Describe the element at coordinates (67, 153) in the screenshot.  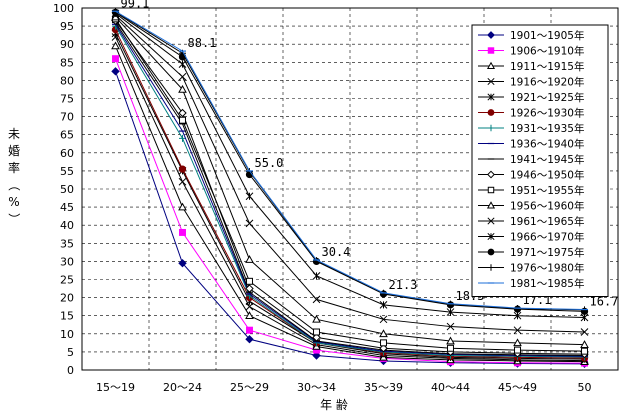
I see `y-tick-label: 60` at that location.